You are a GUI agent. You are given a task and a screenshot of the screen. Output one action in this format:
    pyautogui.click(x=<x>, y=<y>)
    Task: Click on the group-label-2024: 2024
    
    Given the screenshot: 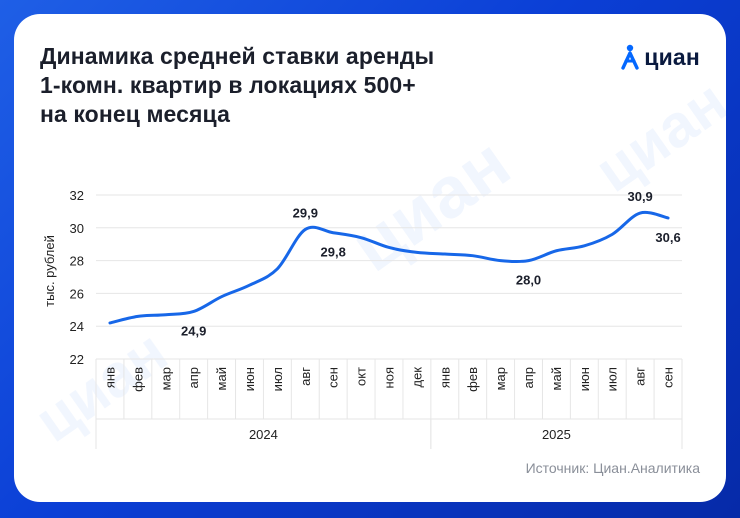 What is the action you would take?
    pyautogui.click(x=263, y=434)
    